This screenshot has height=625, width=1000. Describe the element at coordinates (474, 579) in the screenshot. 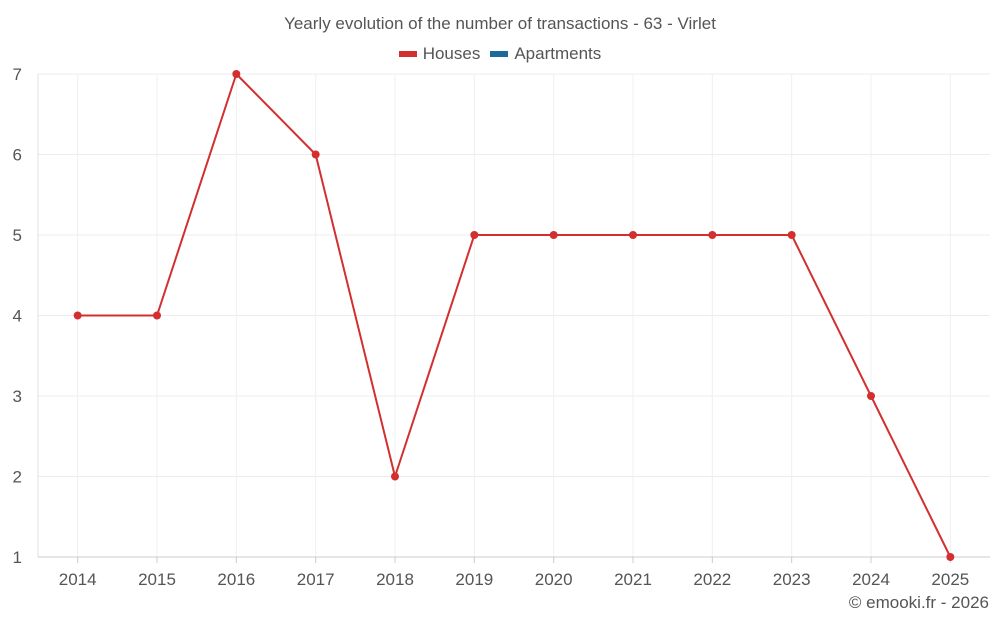

I see `x-tick-label: 2019` at that location.